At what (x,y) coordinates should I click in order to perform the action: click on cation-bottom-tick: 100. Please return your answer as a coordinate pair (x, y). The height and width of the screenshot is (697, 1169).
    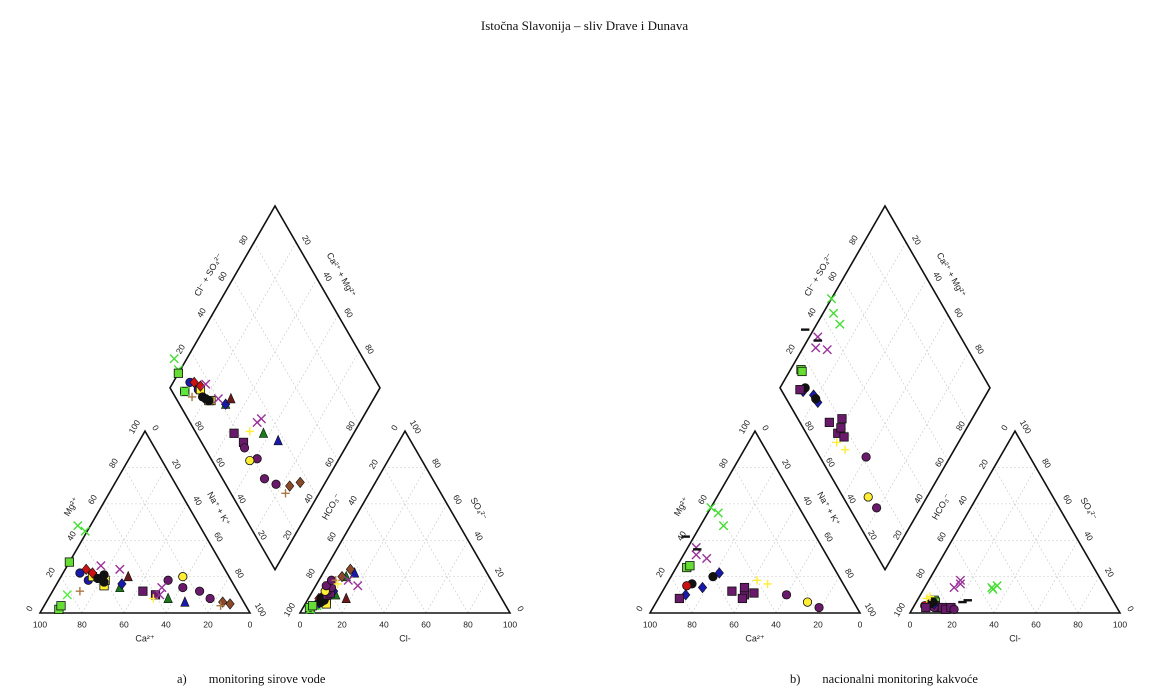
    Looking at the image, I should click on (40, 624).